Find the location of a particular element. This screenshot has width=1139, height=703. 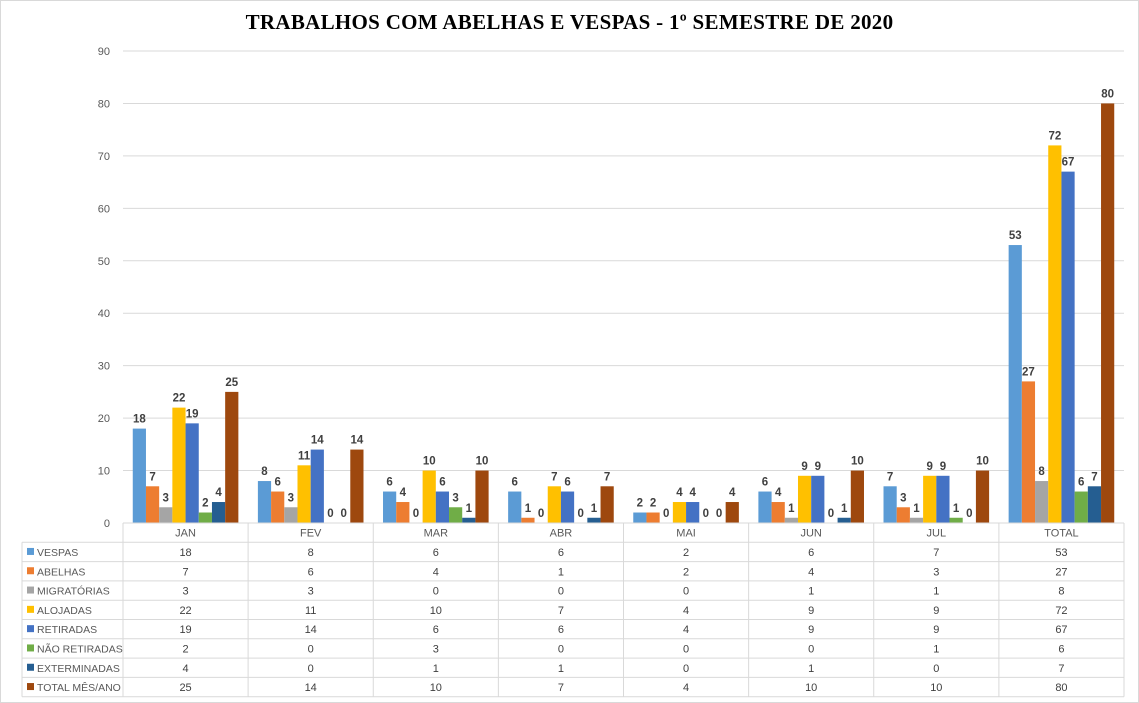

data-label: 8 is located at coordinates (1041, 472).